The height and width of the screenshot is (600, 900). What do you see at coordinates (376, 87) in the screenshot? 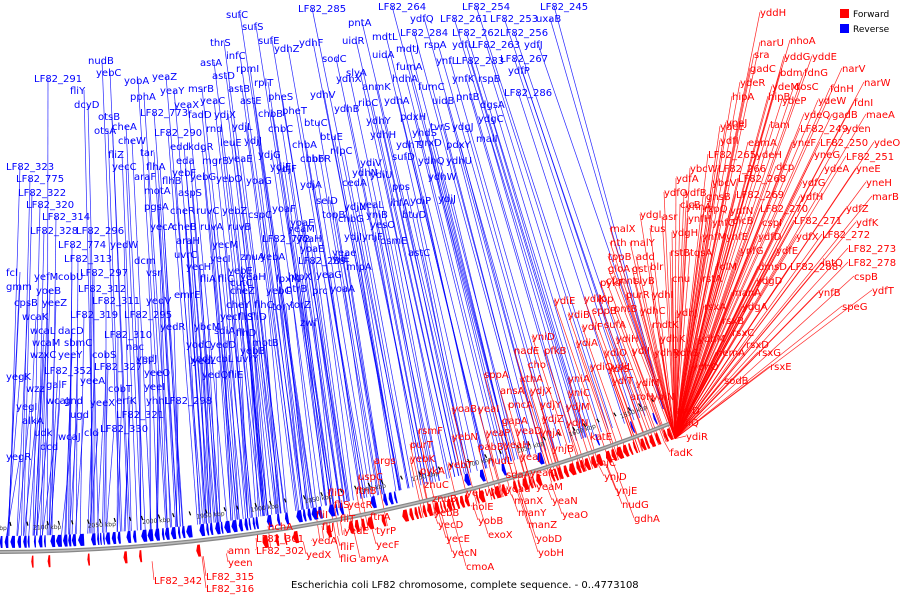
I see `reverse-gene-label: anmK` at bounding box center [376, 87].